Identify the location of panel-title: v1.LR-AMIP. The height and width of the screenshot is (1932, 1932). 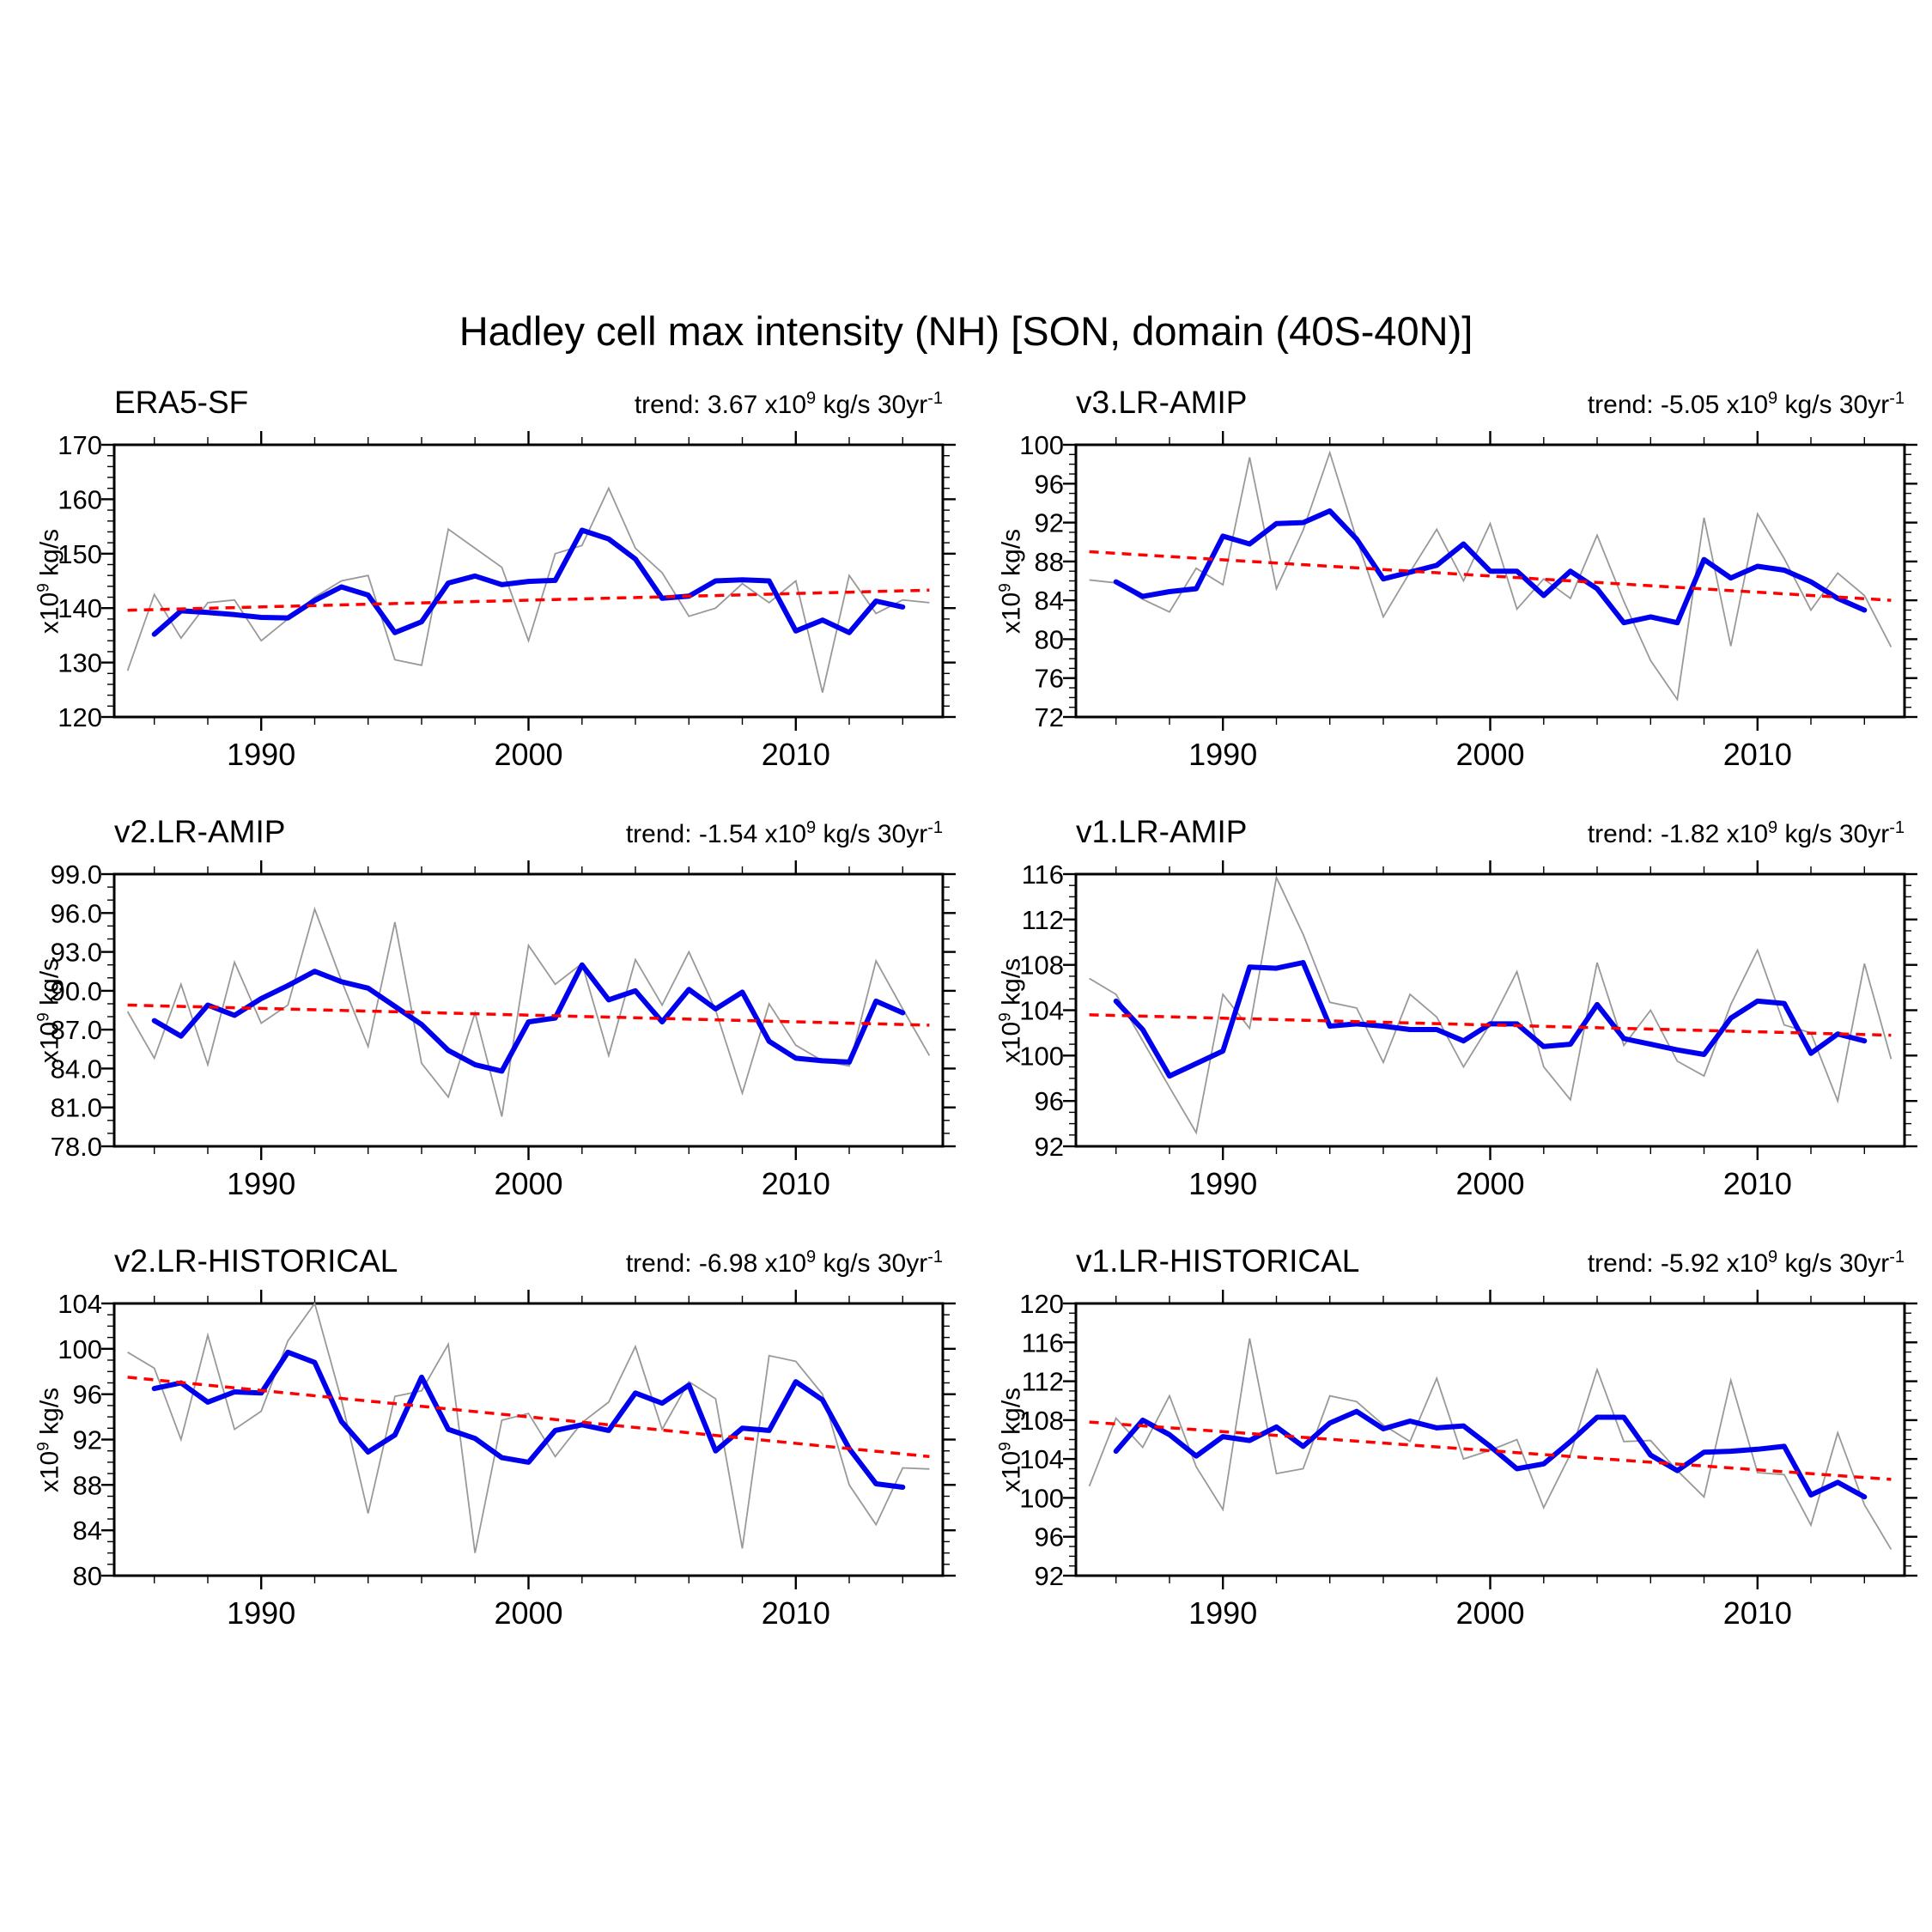
(1162, 832).